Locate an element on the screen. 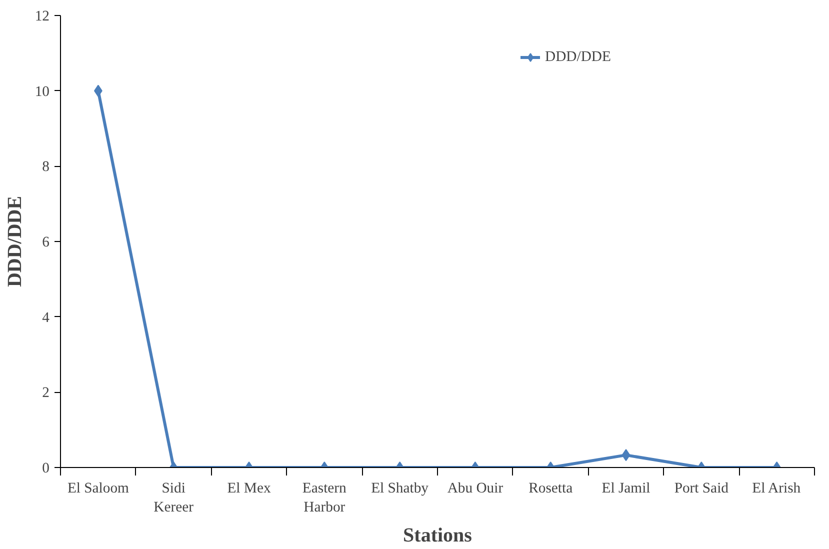 The height and width of the screenshot is (549, 829). x-tick-label: Port Said is located at coordinates (702, 488).